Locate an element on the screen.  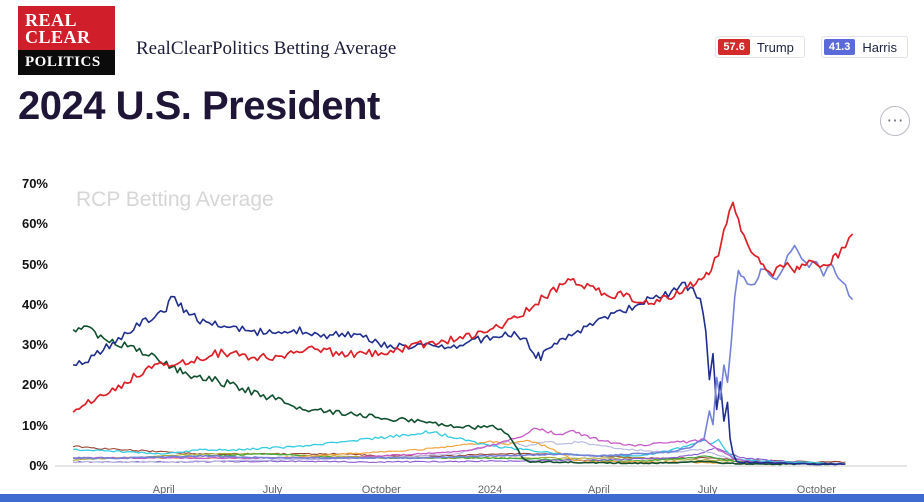
rcp-logo: REAL CLEAR POLITICS is located at coordinates (66, 41).